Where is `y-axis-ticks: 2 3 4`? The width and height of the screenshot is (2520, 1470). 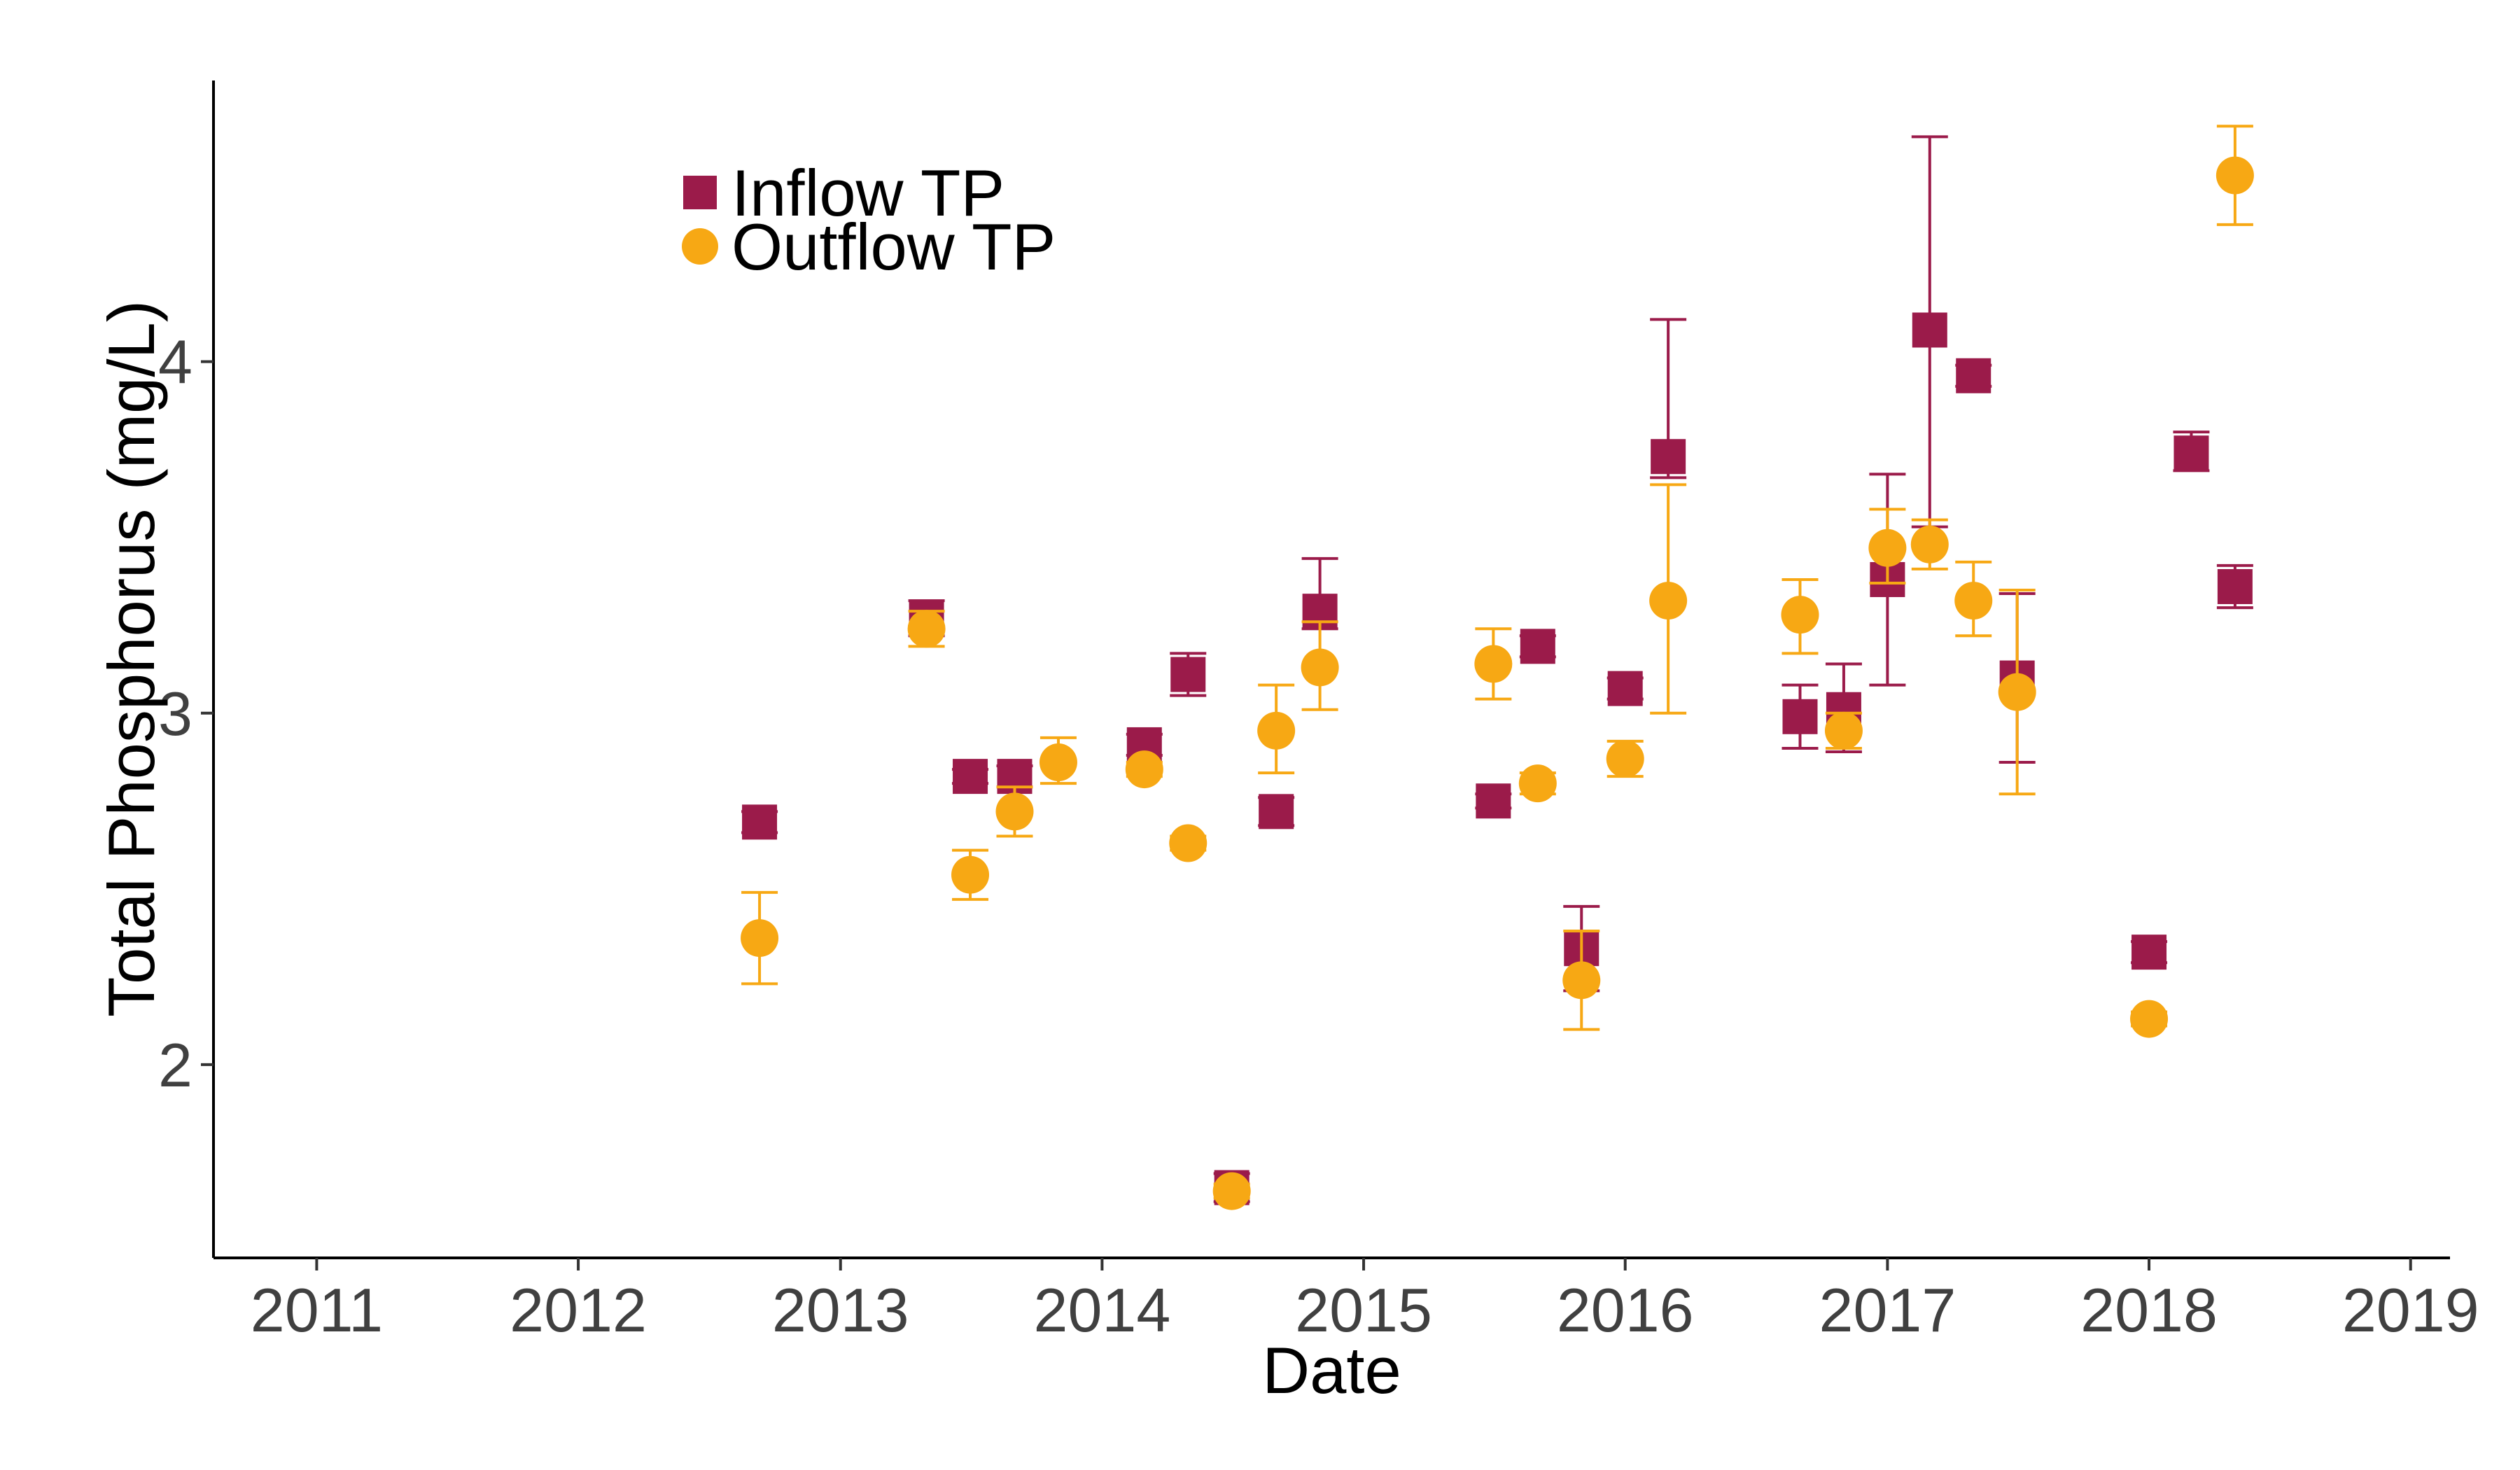 y-axis-ticks: 2 3 4 is located at coordinates (186, 714).